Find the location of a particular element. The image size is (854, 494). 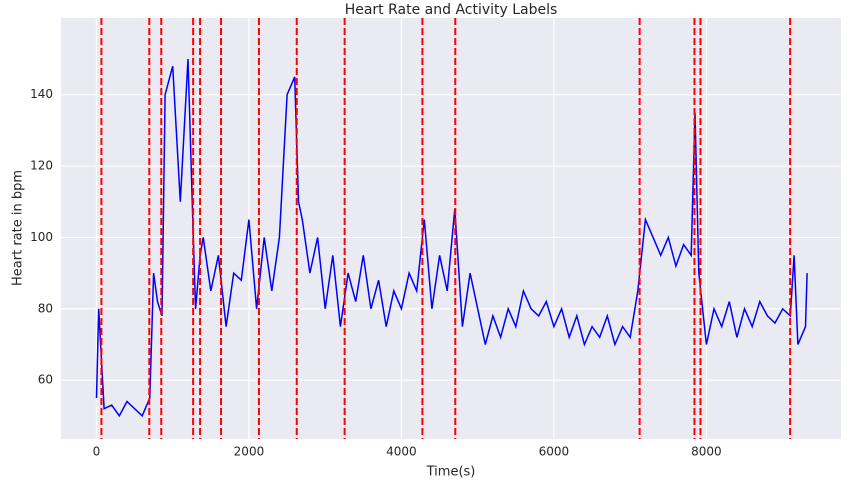

x-tick-label: 0 is located at coordinates (97, 452).